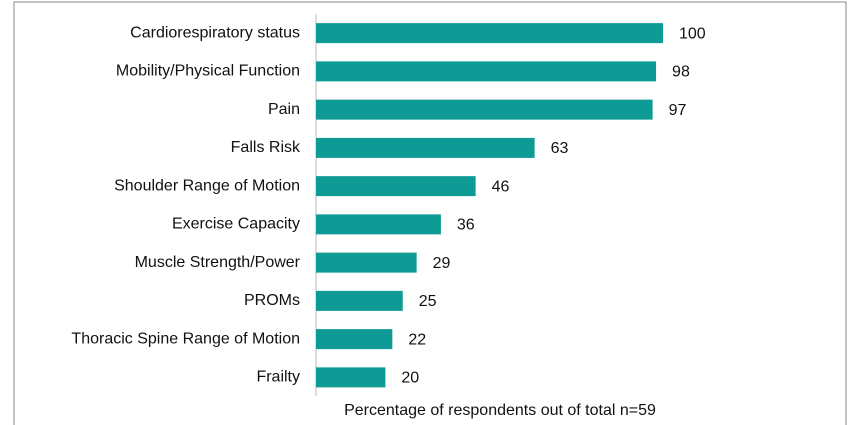  Describe the element at coordinates (501, 186) in the screenshot. I see `value-label: 46` at that location.